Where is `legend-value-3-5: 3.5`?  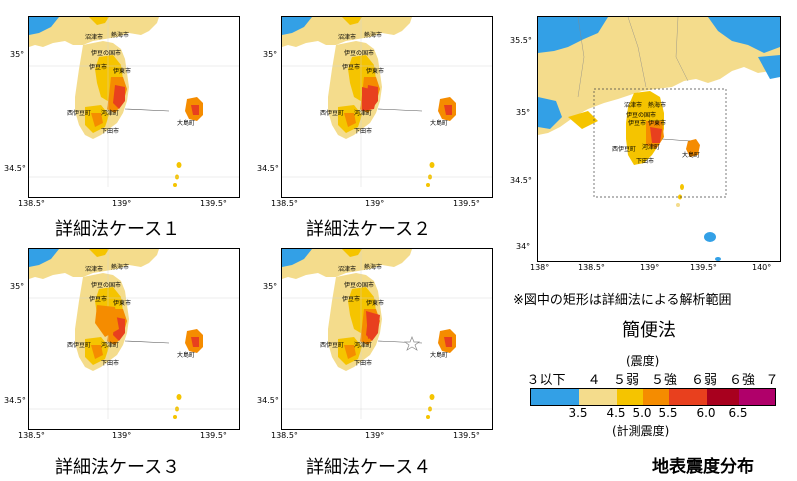
legend-value-3-5: 3.5 is located at coordinates (578, 413).